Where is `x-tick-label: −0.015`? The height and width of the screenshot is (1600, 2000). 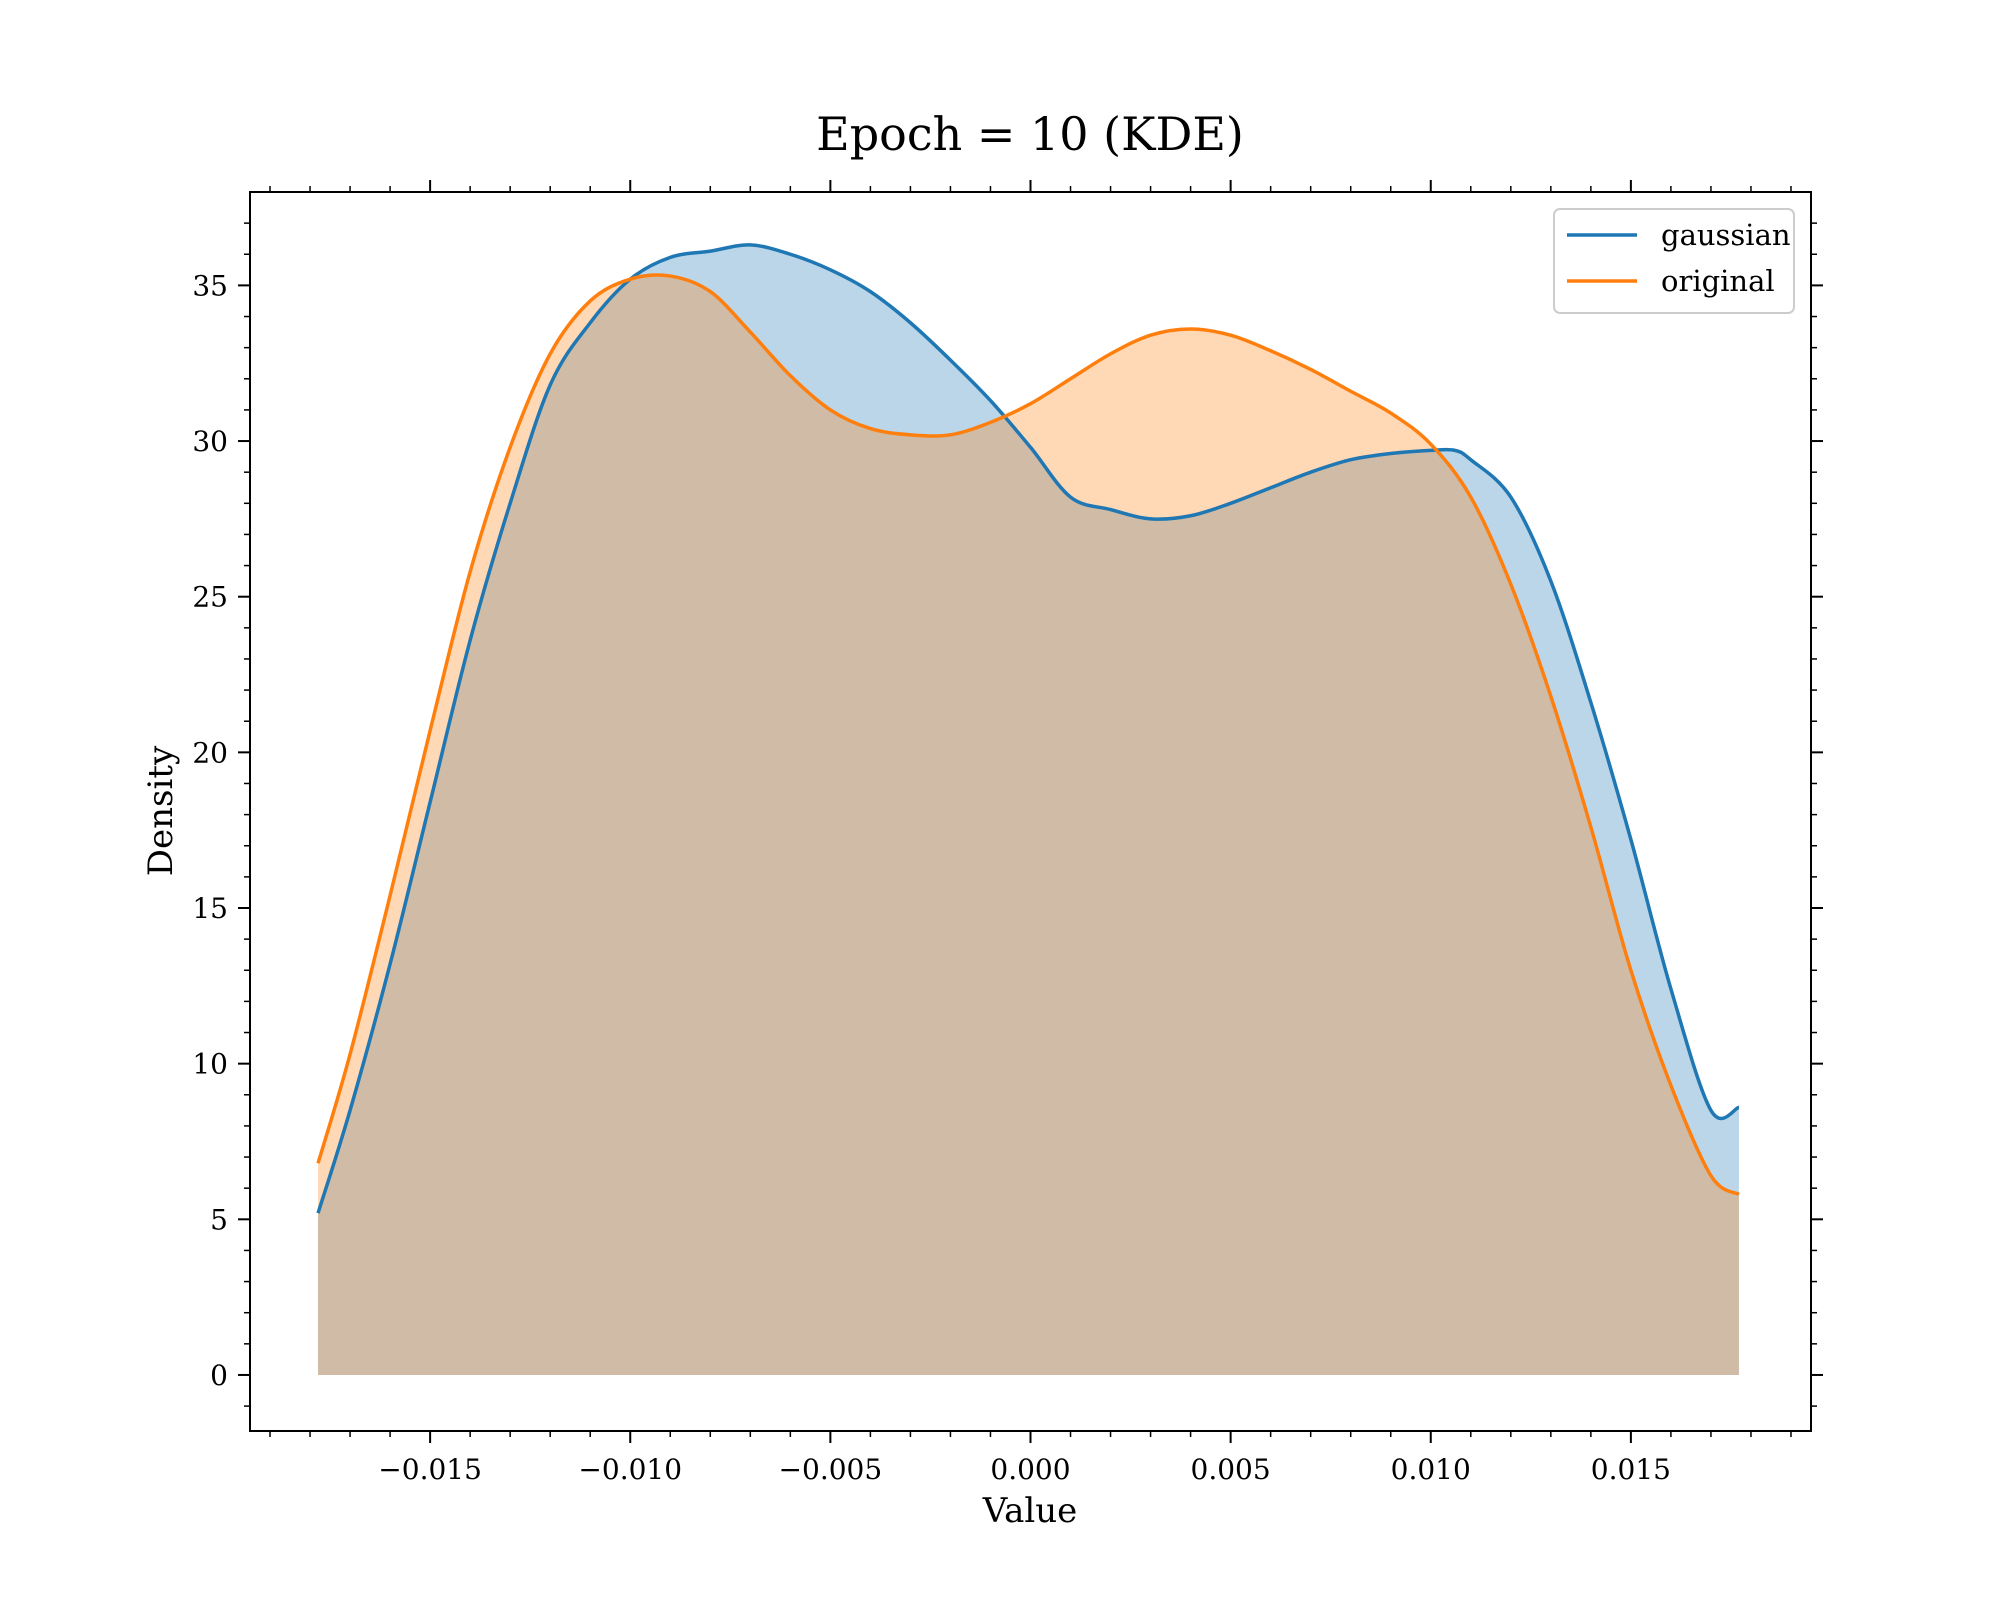
x-tick-label: −0.015 is located at coordinates (430, 1469).